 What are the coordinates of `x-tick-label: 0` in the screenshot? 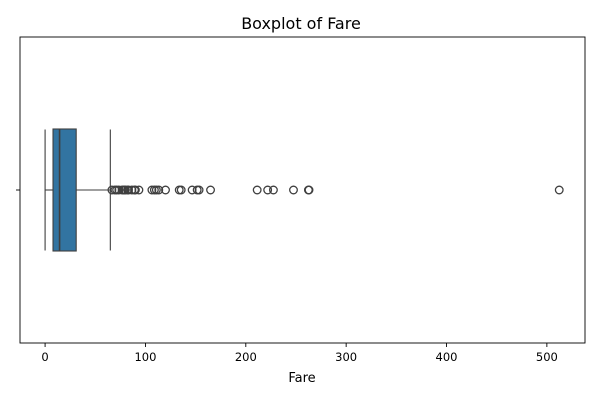 It's located at (44, 357).